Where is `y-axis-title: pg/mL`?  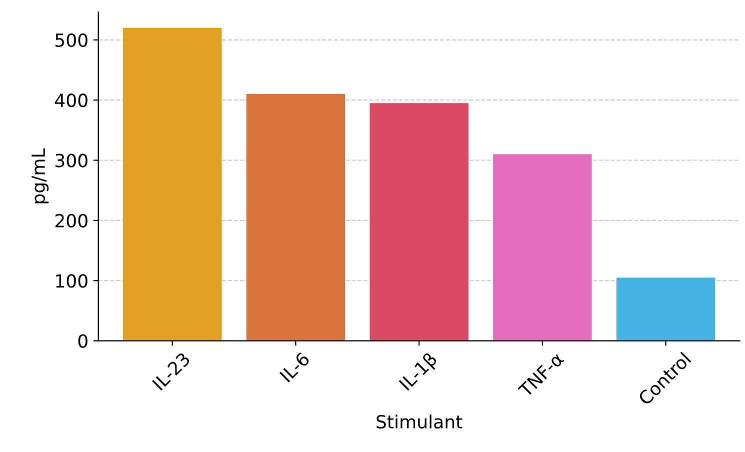
y-axis-title: pg/mL is located at coordinates (40, 176).